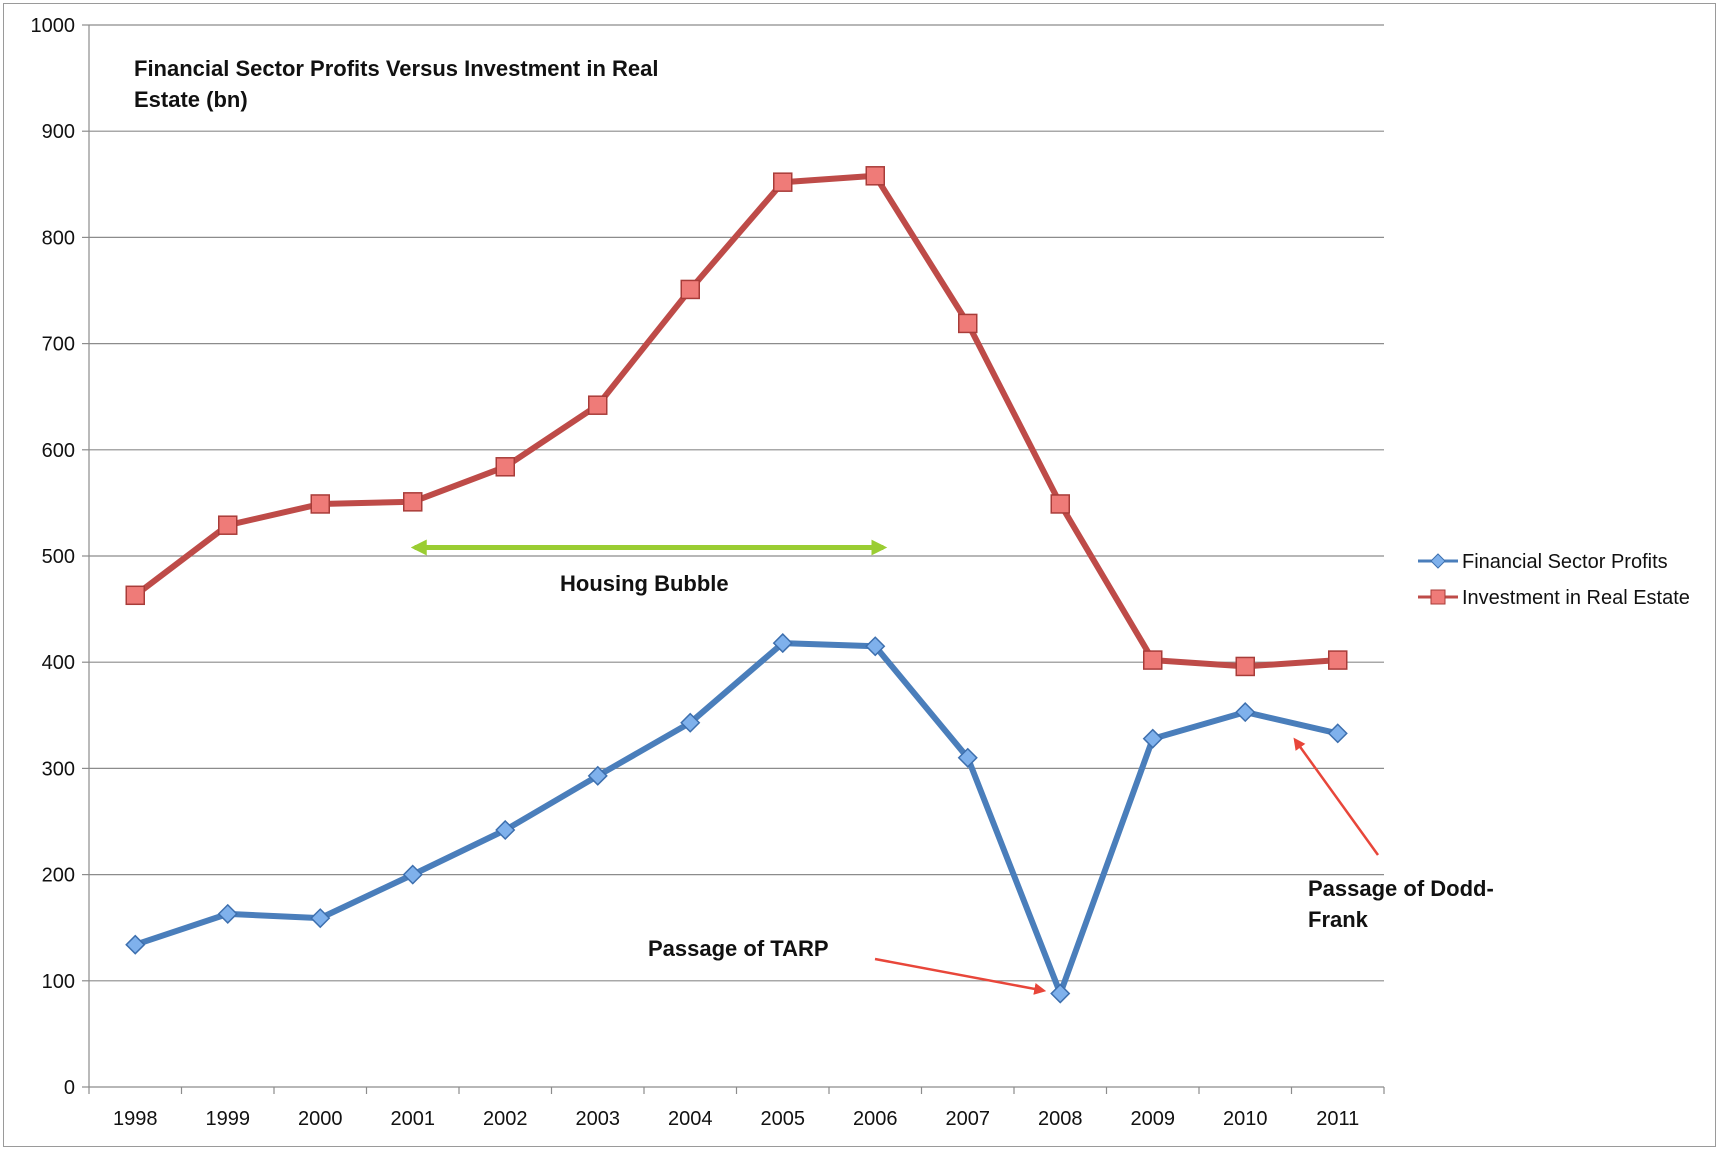 Image resolution: width=1722 pixels, height=1153 pixels. I want to click on data-point-1-2000, so click(320, 504).